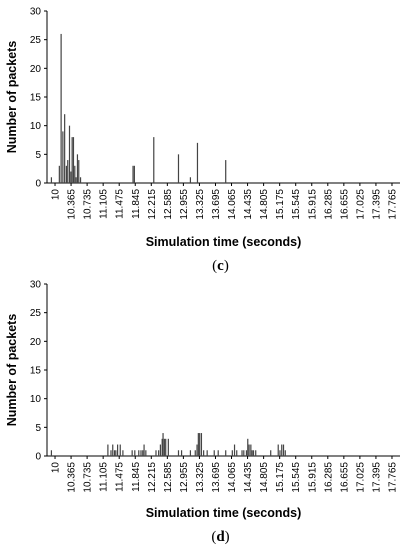 Image resolution: width=408 pixels, height=550 pixels. Describe the element at coordinates (220, 266) in the screenshot. I see `panel-label: (c)` at that location.